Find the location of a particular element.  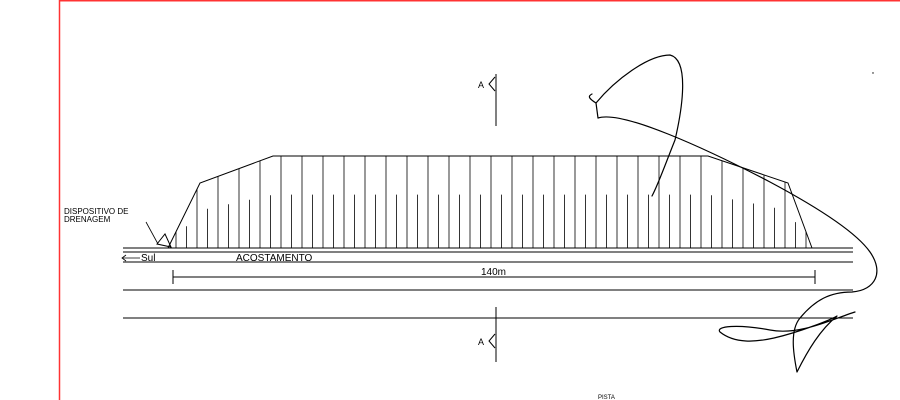

drainage-device is located at coordinates (164, 240).